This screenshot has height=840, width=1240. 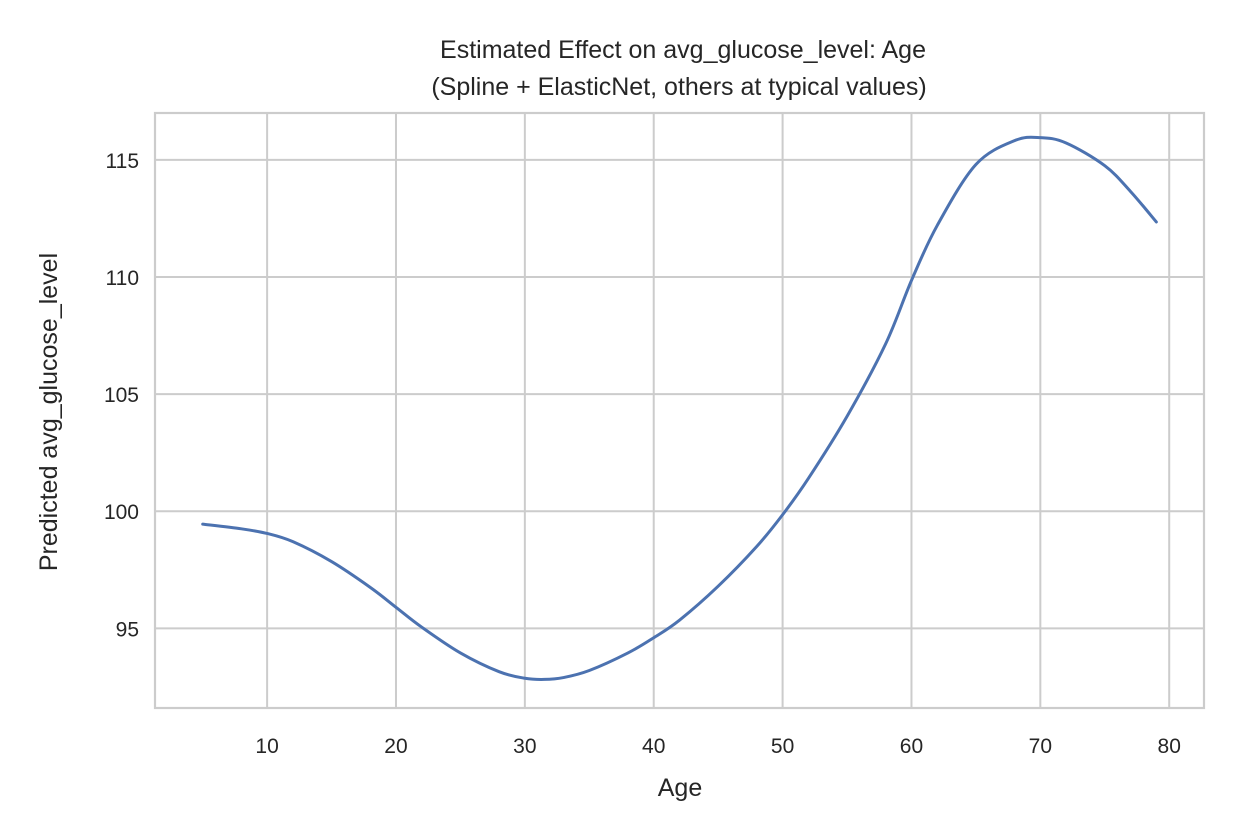 What do you see at coordinates (1040, 746) in the screenshot?
I see `x-tick-label: 70` at bounding box center [1040, 746].